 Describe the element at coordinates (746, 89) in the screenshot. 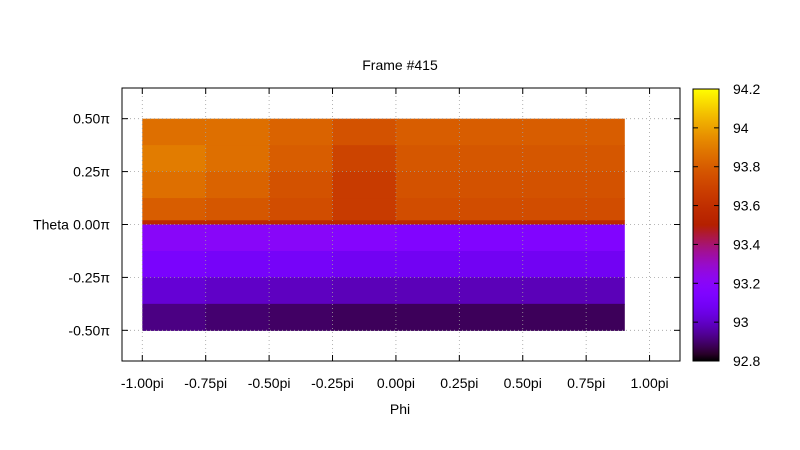

I see `colorbar-tick-label: 94.2` at that location.